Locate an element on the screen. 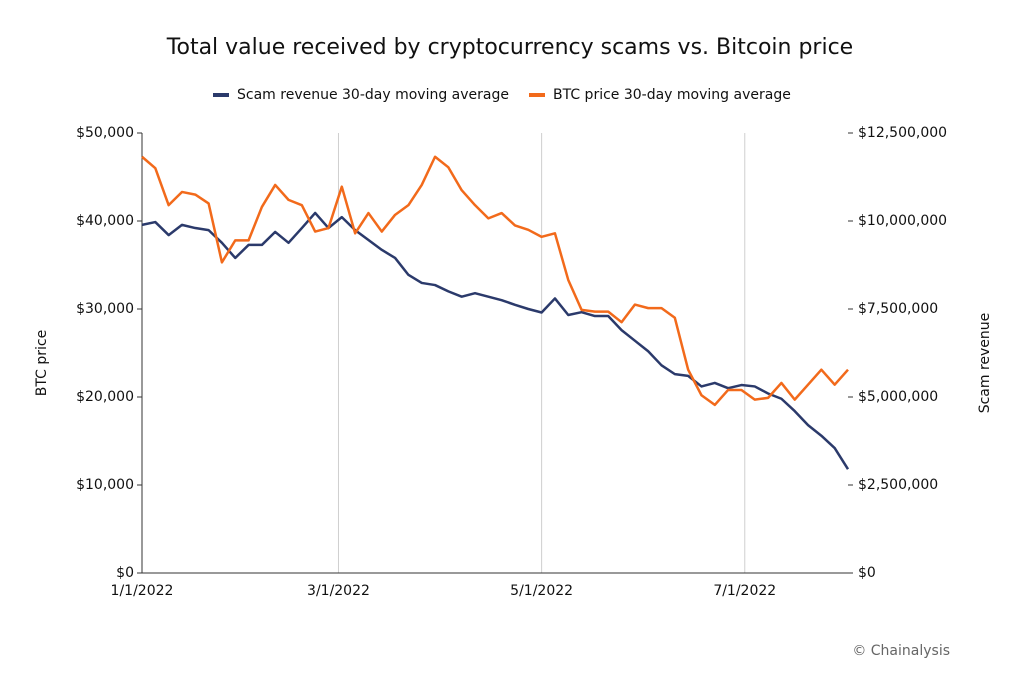  y2-tick-label: $10,000,000 is located at coordinates (902, 221).